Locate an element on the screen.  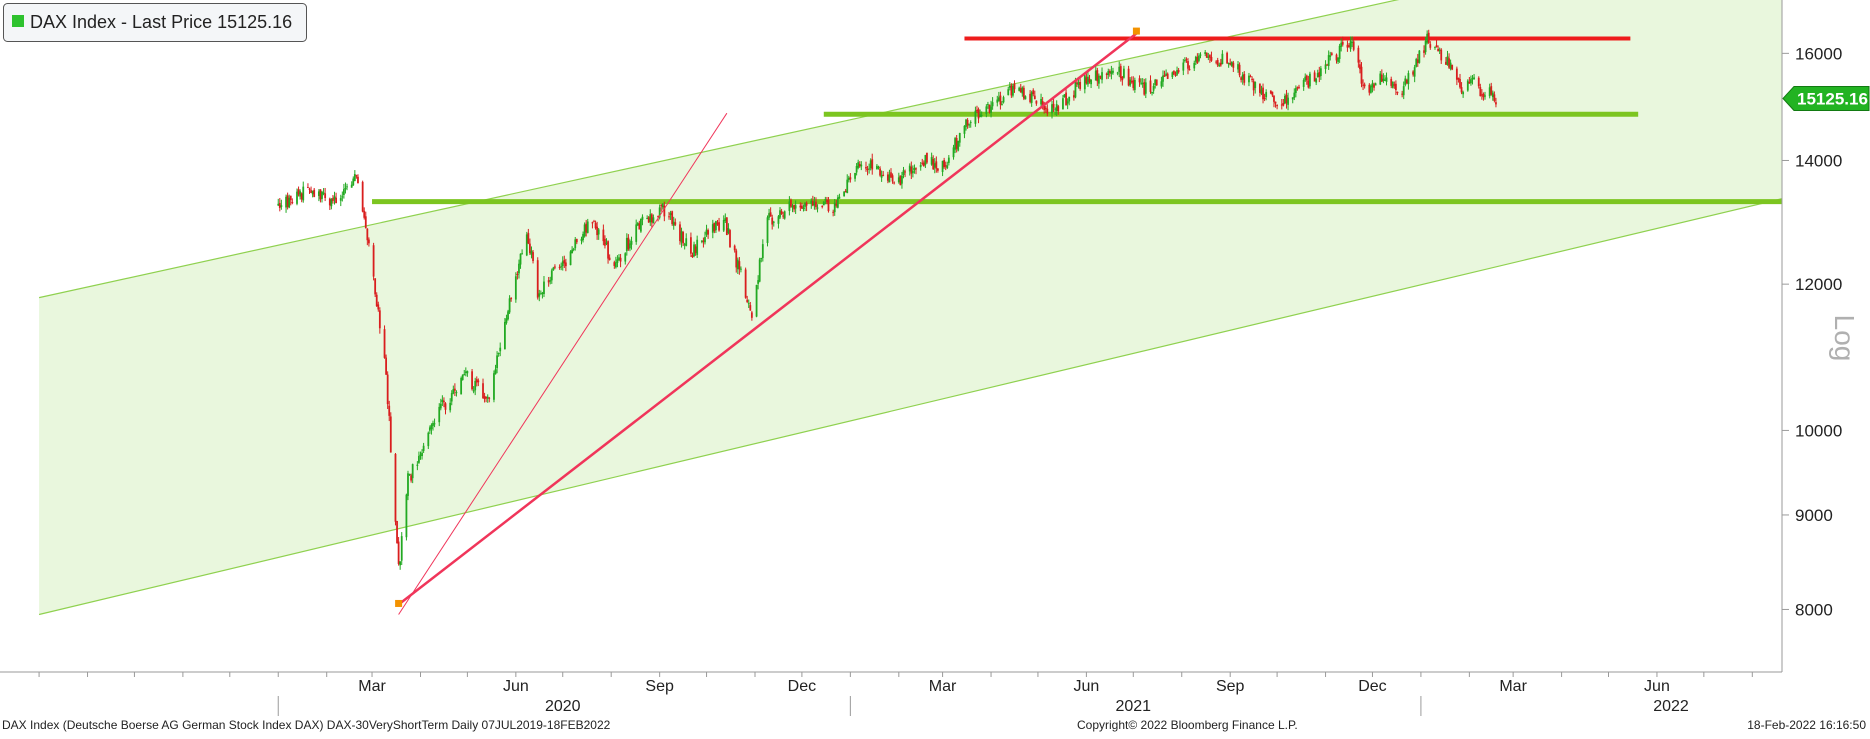
legend-box is located at coordinates (155, 22).